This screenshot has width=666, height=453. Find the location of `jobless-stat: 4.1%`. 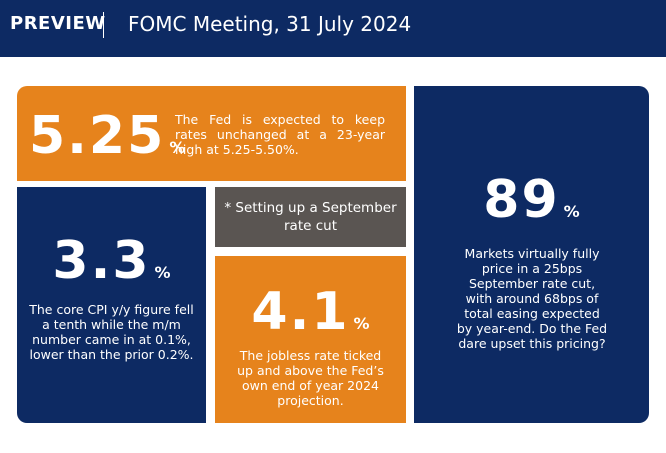

jobless-stat: 4.1% is located at coordinates (310, 312).